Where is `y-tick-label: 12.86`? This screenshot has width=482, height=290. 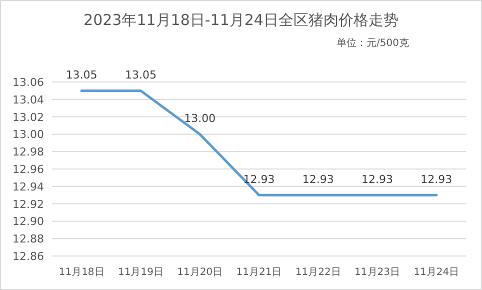
y-tick-label: 12.86 is located at coordinates (28, 256).